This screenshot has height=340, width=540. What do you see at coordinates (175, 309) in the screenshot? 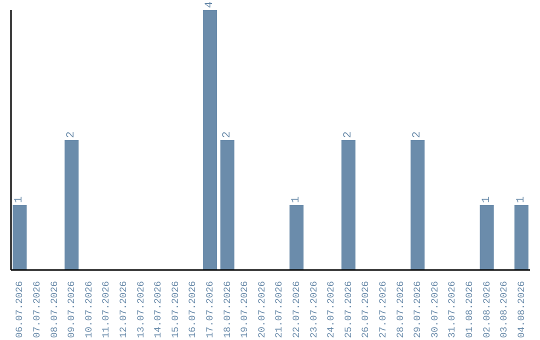
I see `x-tick-label: 15.07.2026` at bounding box center [175, 309].